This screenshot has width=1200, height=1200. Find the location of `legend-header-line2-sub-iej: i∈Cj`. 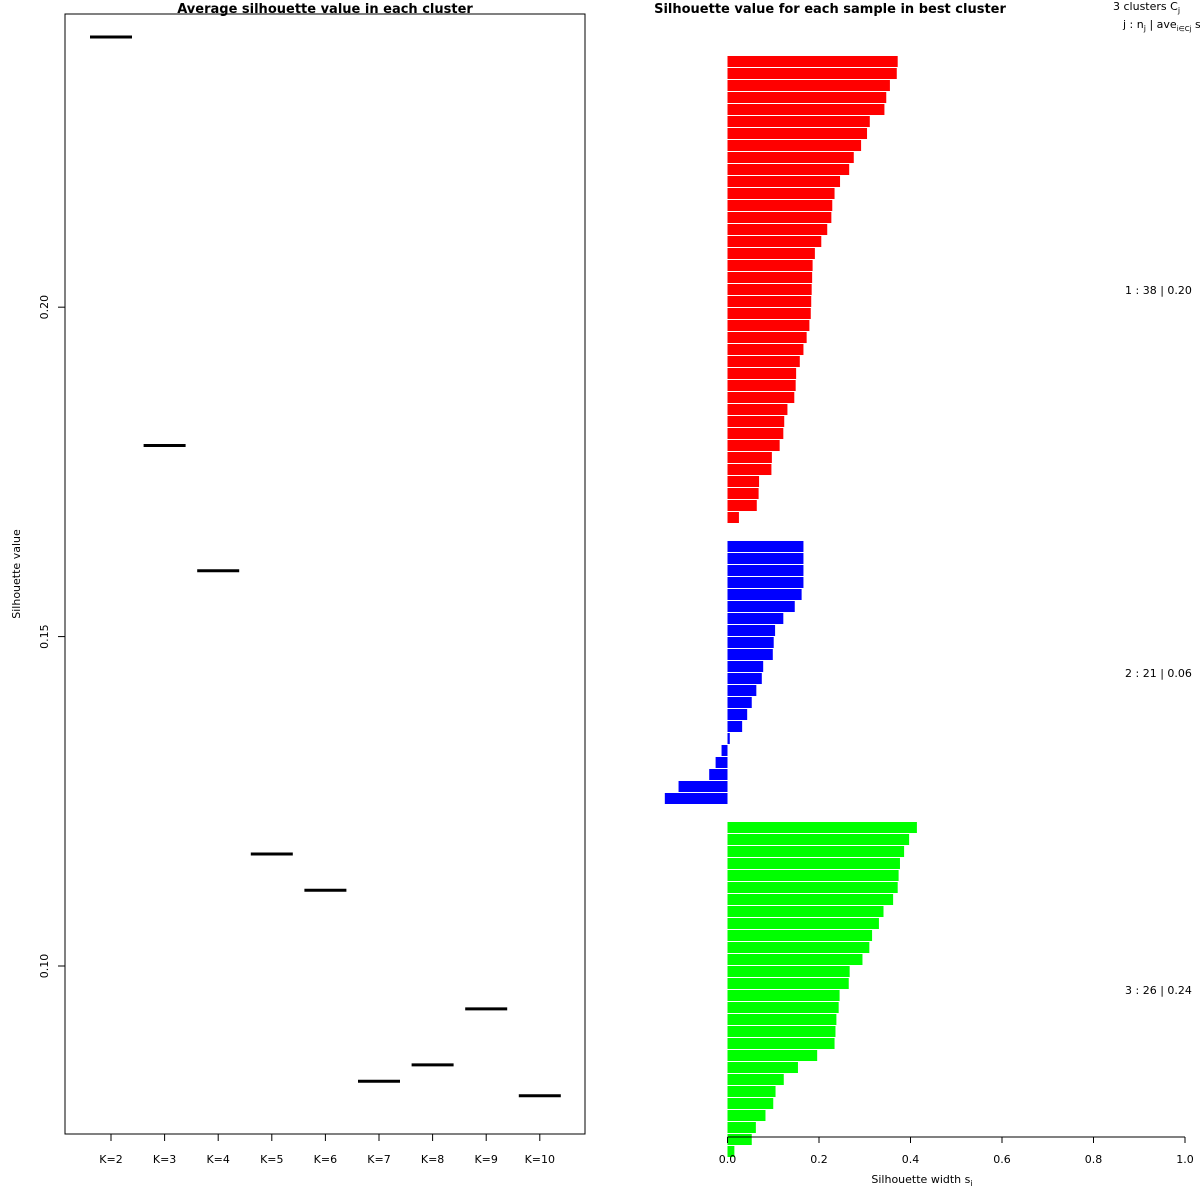

legend-header-line2-sub-iej: i∈Cj is located at coordinates (1184, 29).